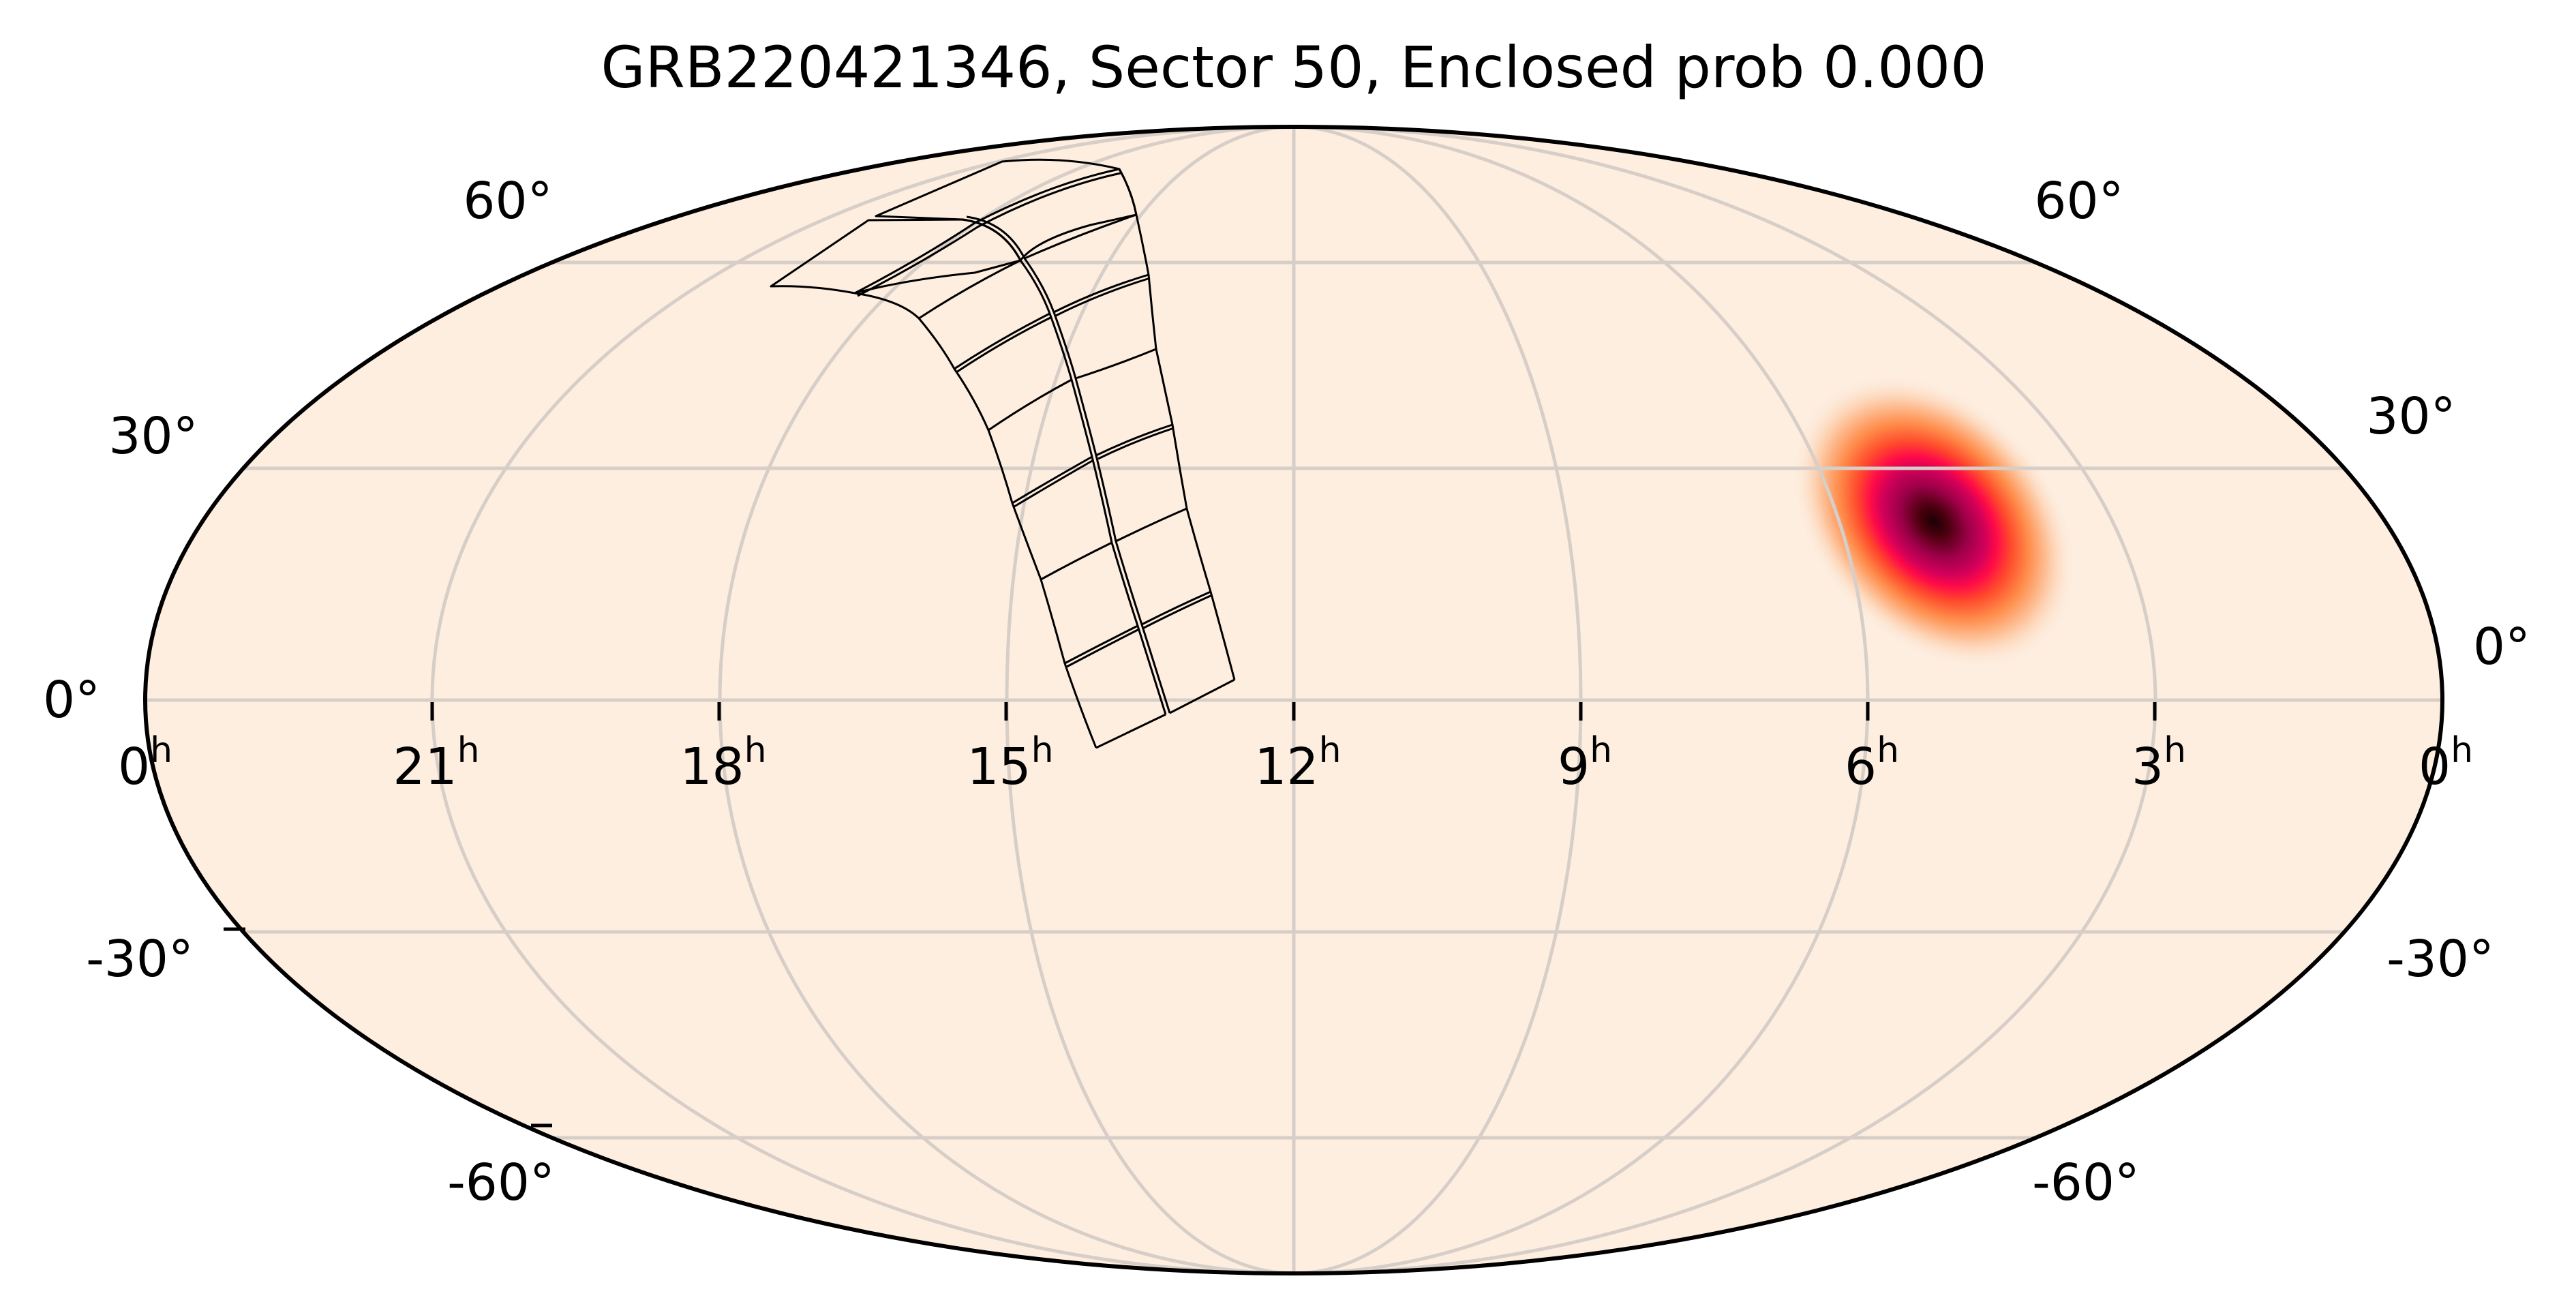 This screenshot has height=1315, width=2576. Describe the element at coordinates (153, 436) in the screenshot. I see `y-left-30: 30°` at that location.